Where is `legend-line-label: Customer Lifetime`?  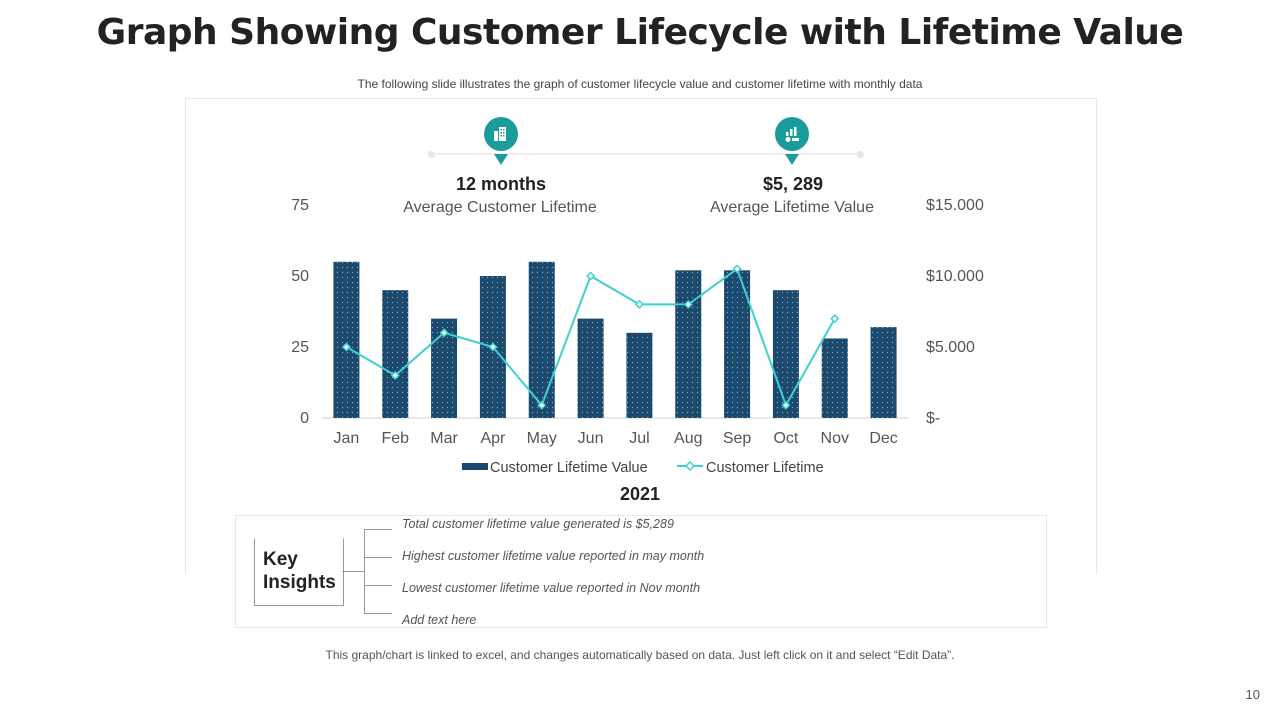
legend-line-label: Customer Lifetime is located at coordinates (765, 468).